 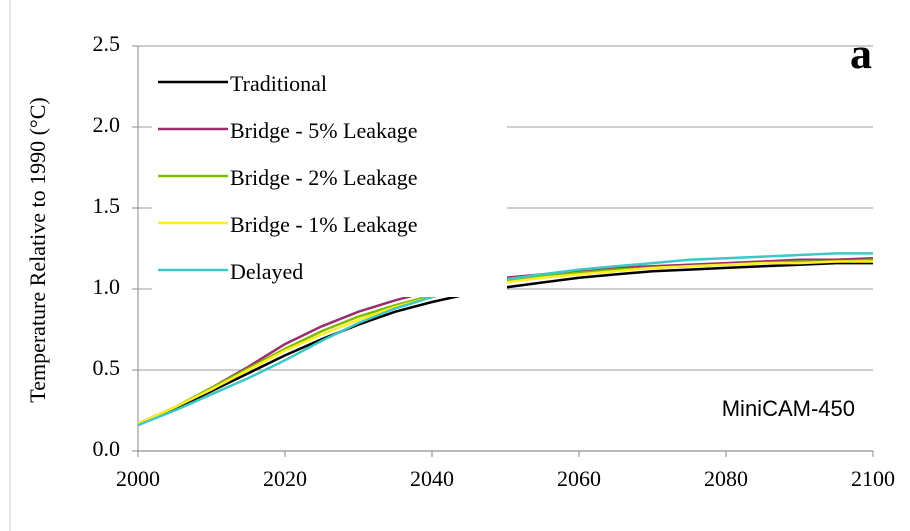 I want to click on x-tick-label: 2080, so click(x=726, y=478).